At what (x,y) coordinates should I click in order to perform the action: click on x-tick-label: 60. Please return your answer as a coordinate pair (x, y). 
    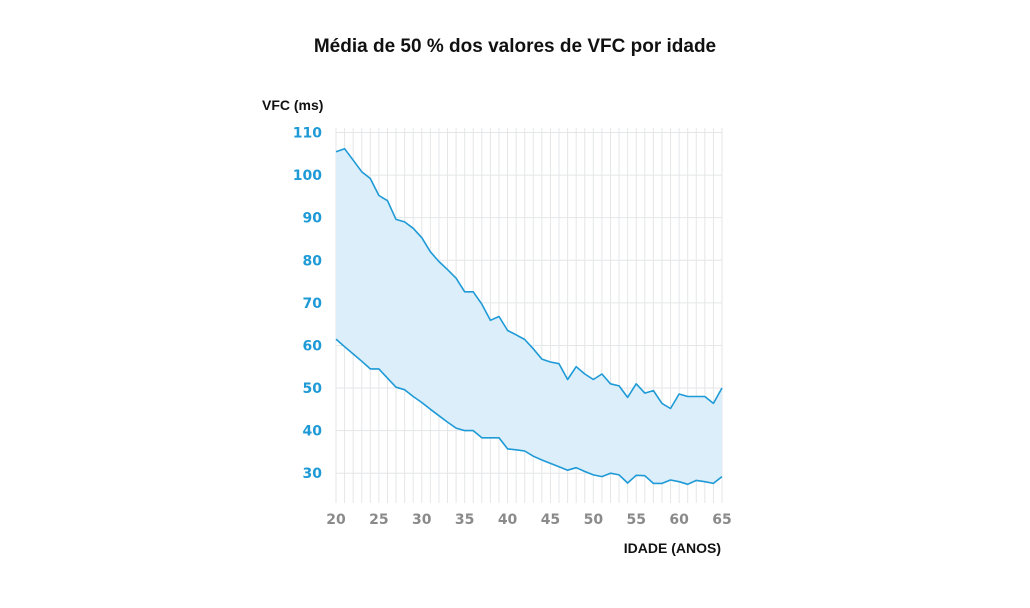
    Looking at the image, I should click on (679, 520).